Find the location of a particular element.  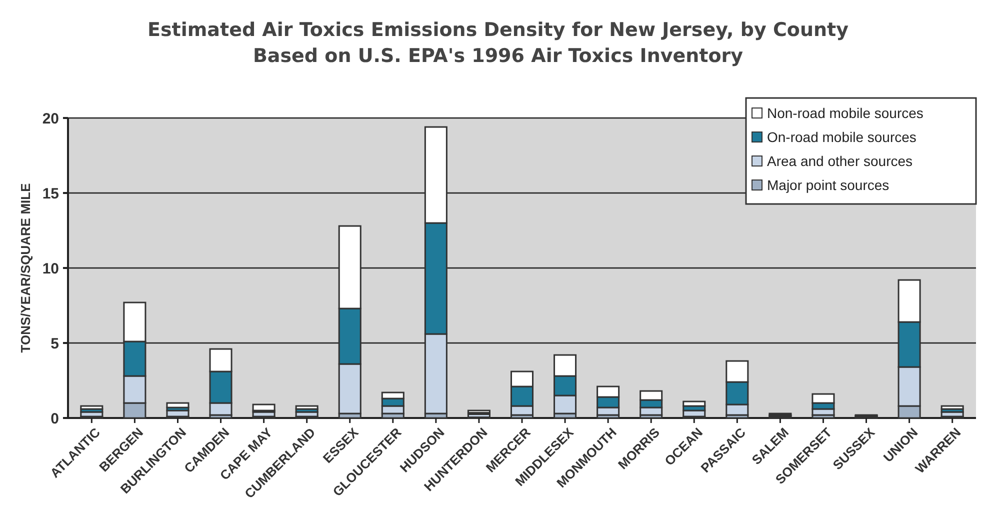

chart-subtitle: Based on U.S. EPA's 1996 Air Toxics Inventory is located at coordinates (498, 56).